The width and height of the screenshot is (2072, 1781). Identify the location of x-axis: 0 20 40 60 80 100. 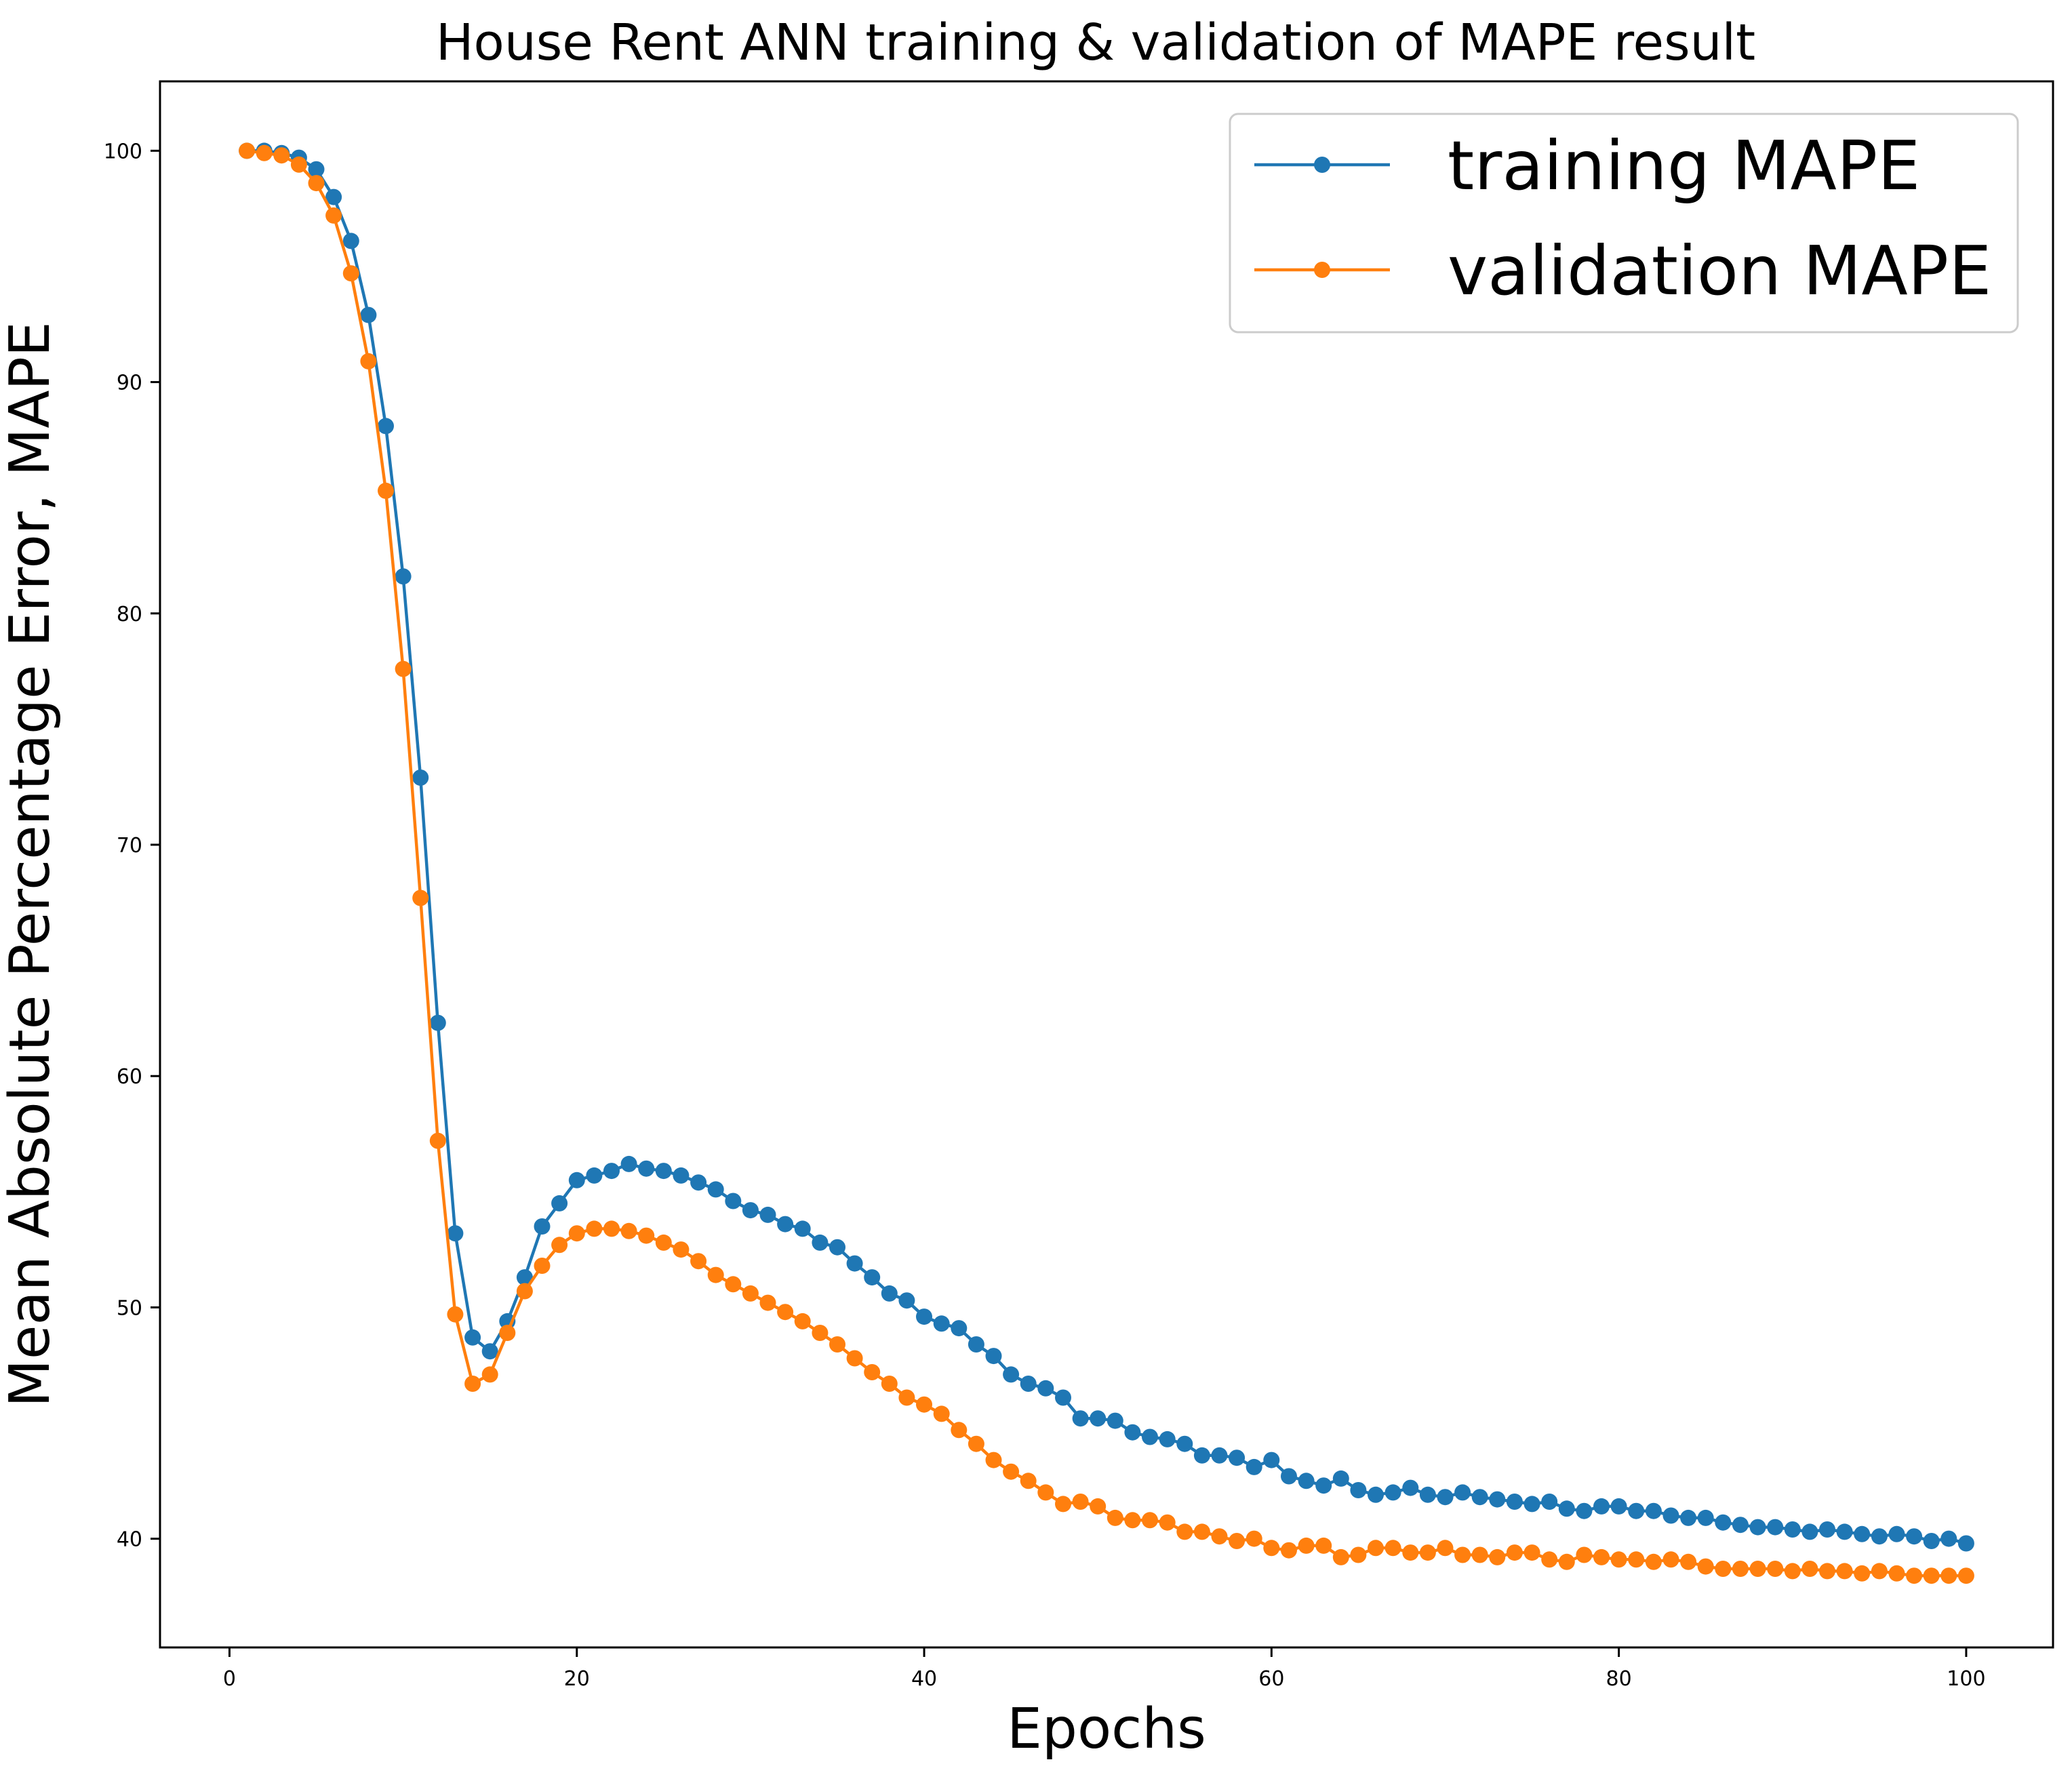
(1104, 1669).